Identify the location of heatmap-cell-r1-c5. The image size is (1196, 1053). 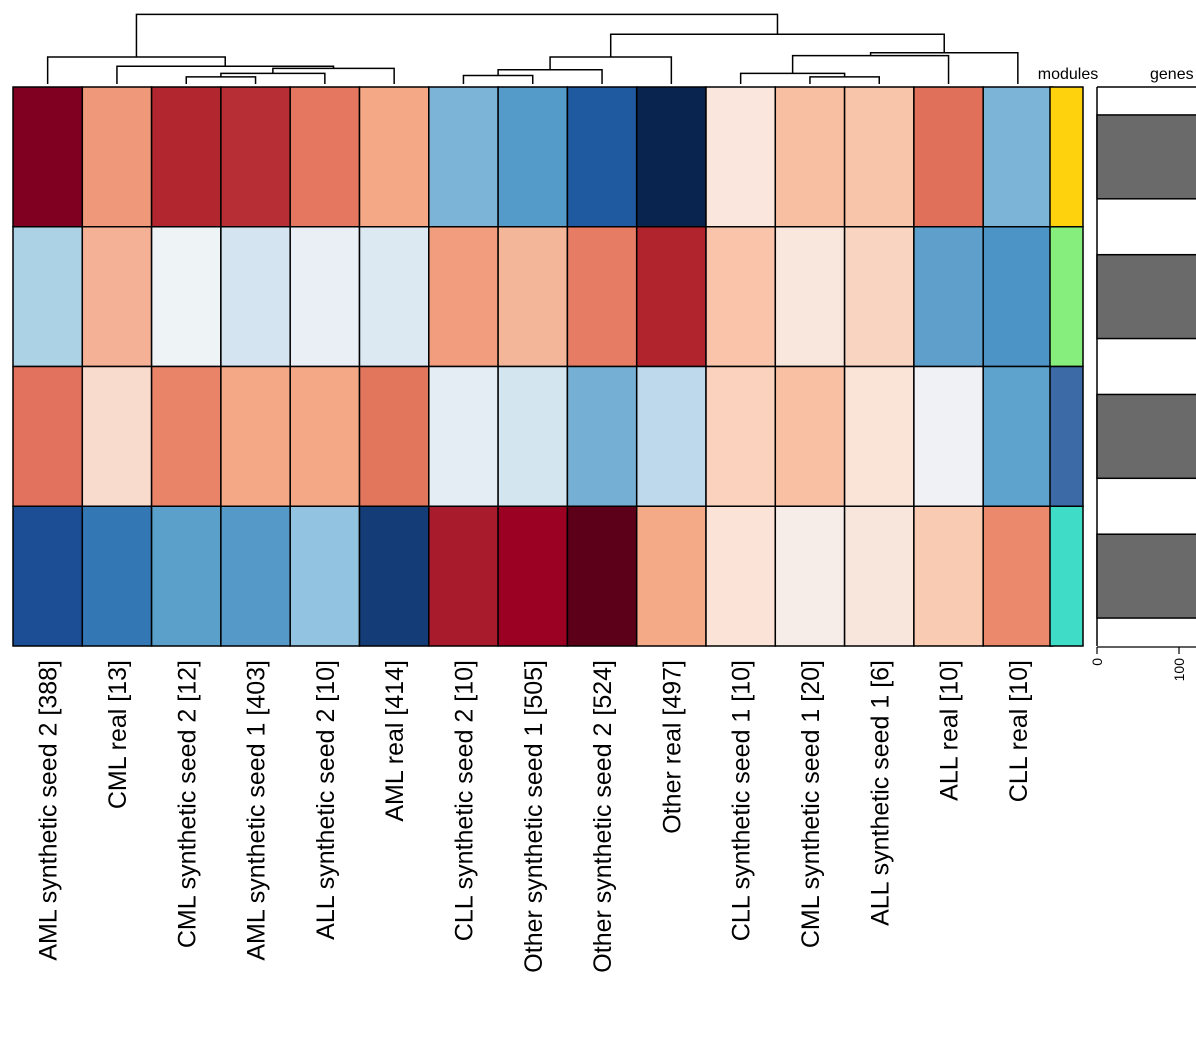
(325, 157).